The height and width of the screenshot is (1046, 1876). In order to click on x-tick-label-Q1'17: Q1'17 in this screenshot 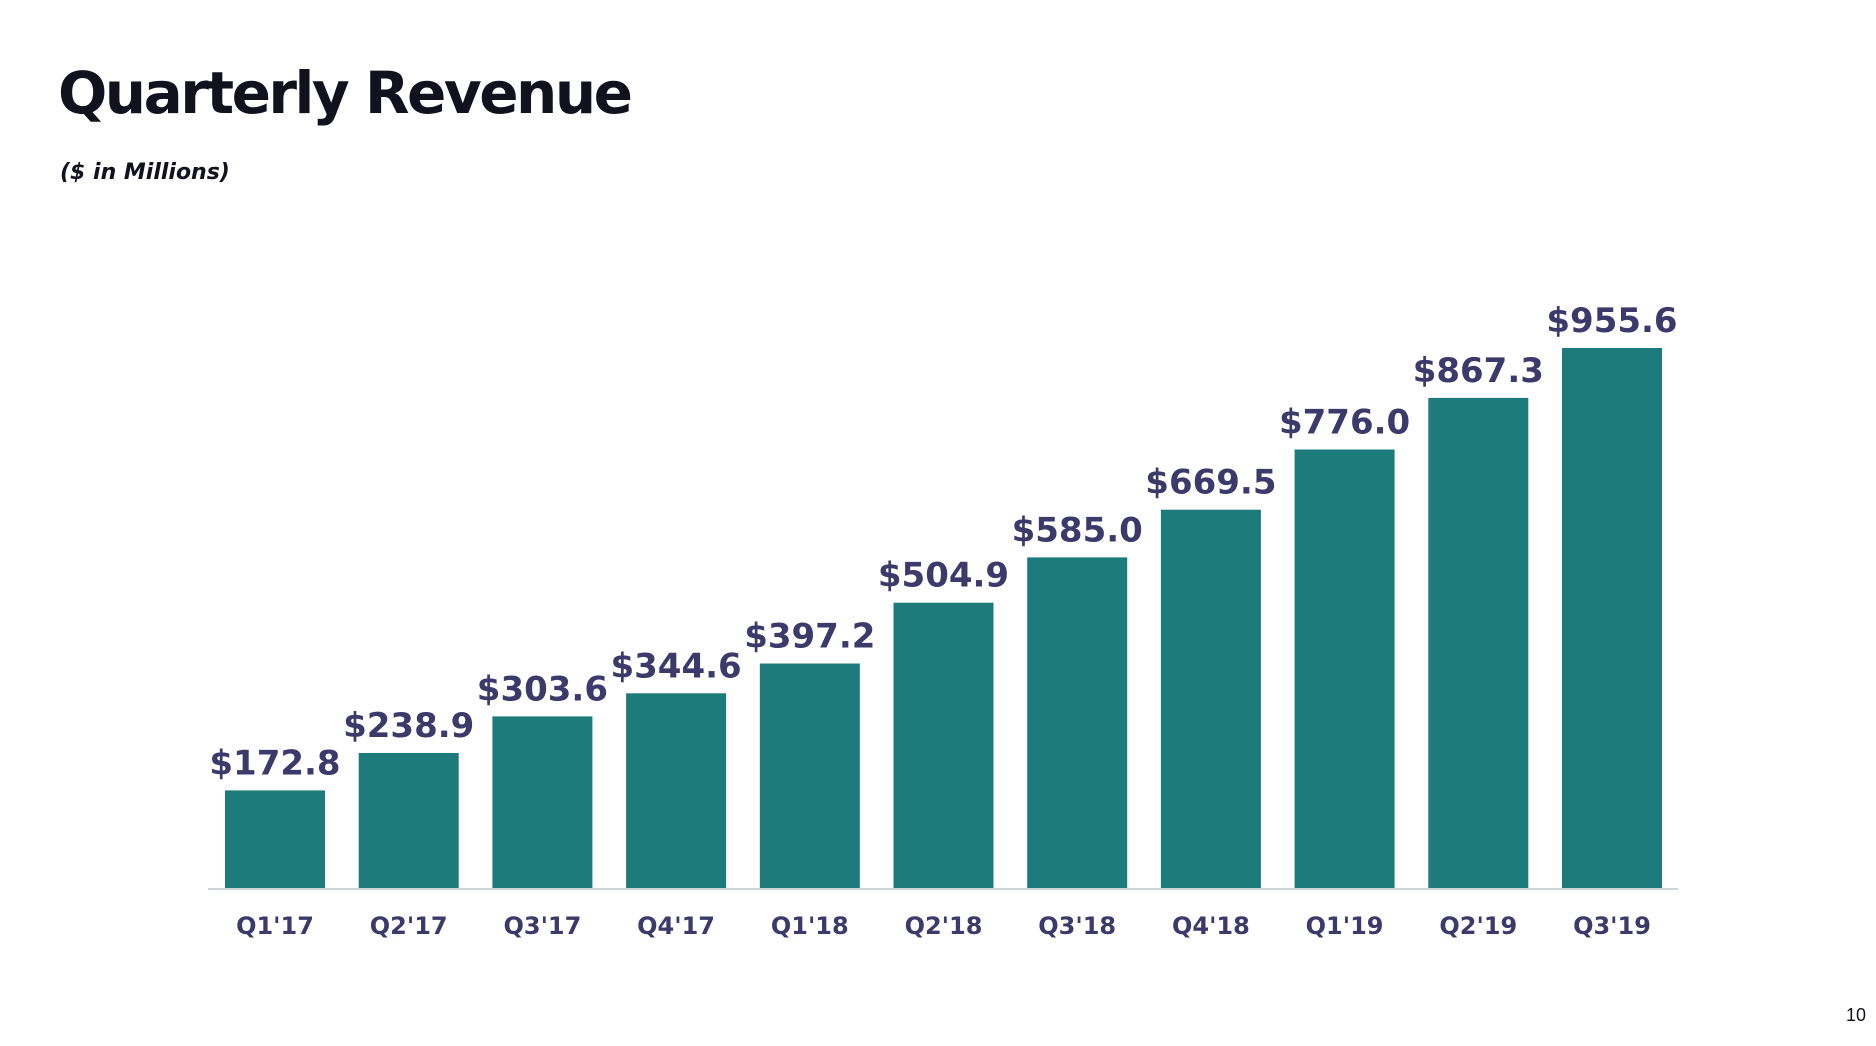, I will do `click(275, 926)`.